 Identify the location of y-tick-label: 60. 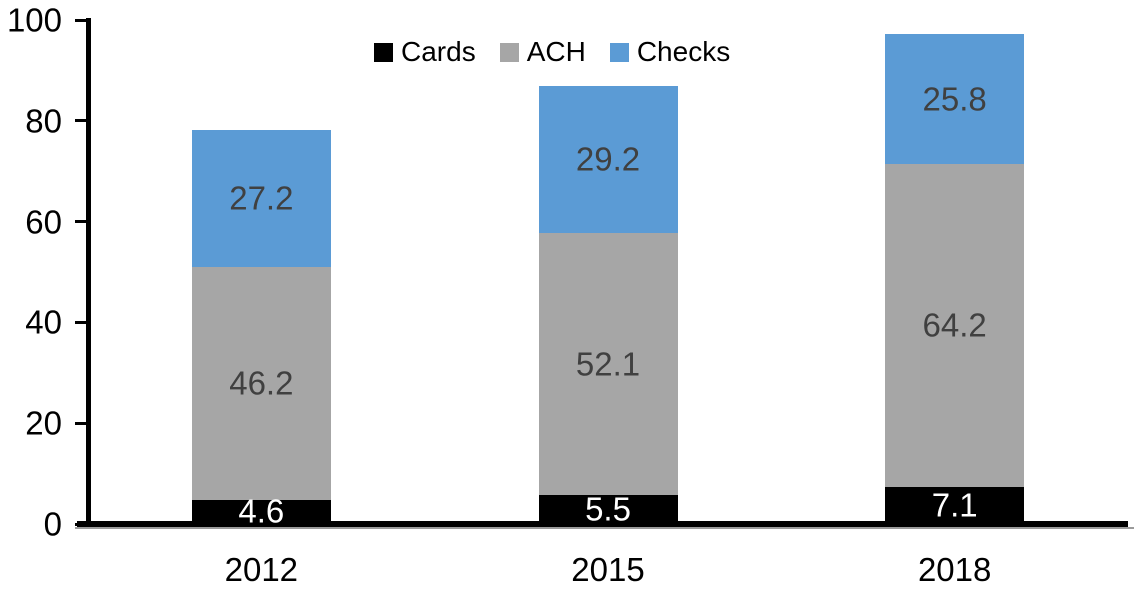
(43, 222).